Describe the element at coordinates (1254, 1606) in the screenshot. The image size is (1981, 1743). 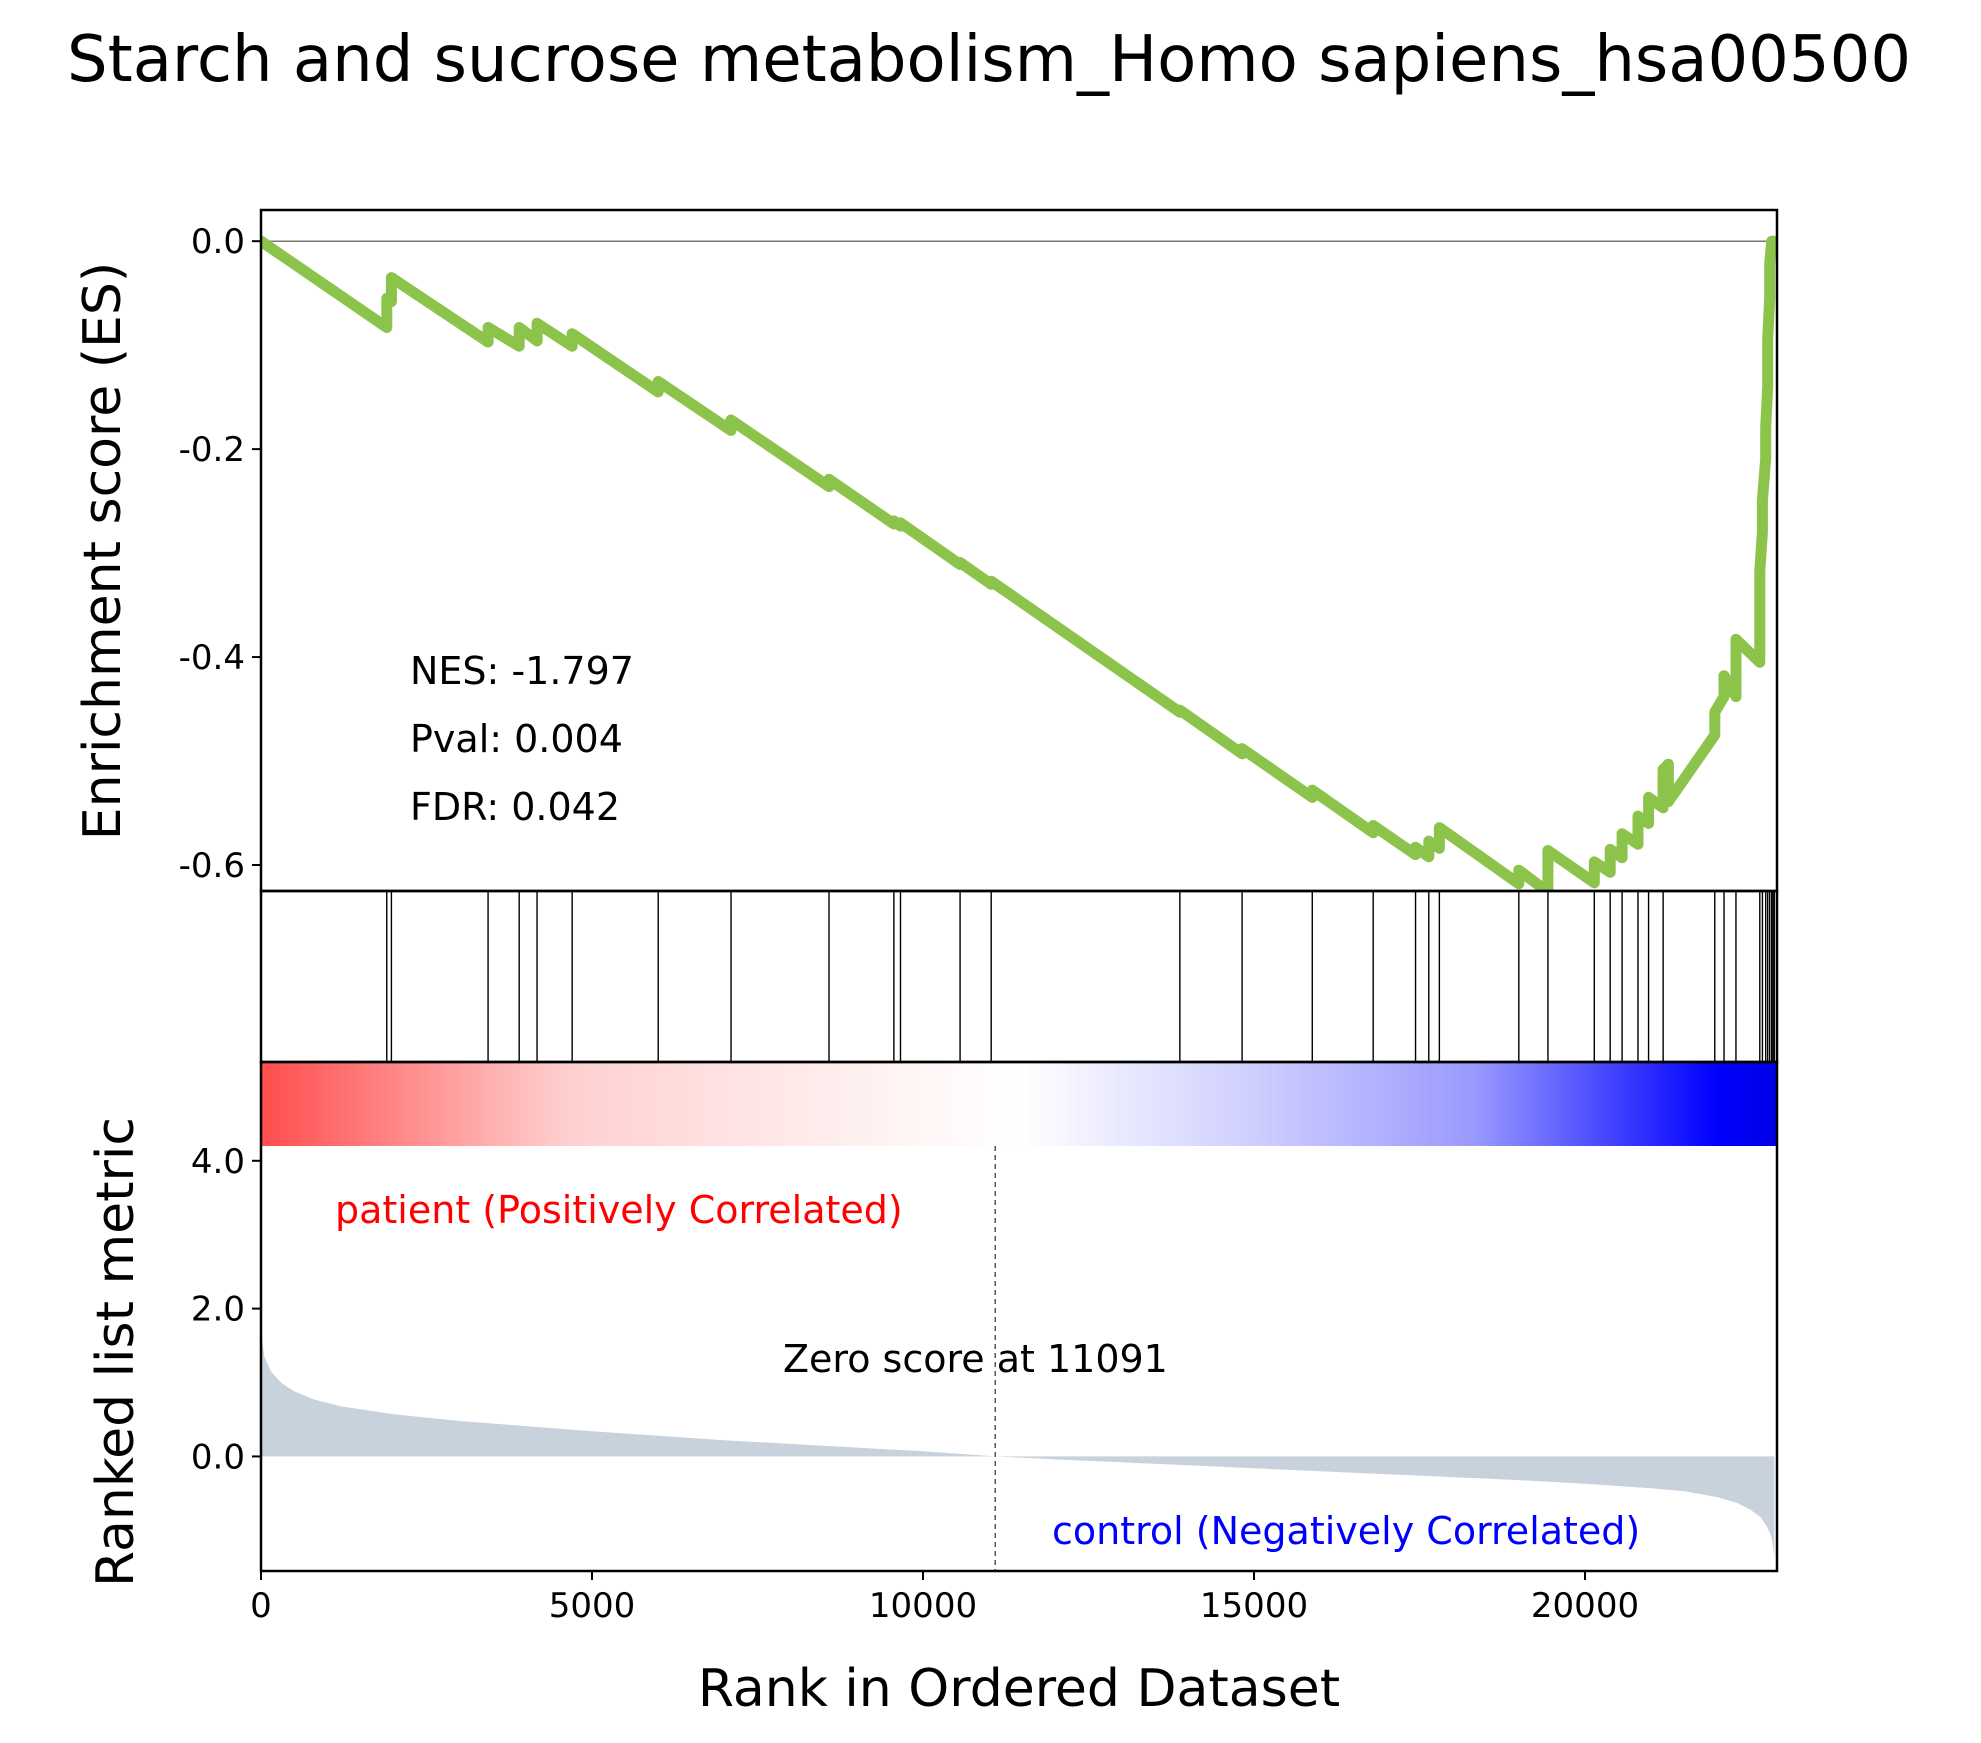
I see `x-tick-label: 15000` at that location.